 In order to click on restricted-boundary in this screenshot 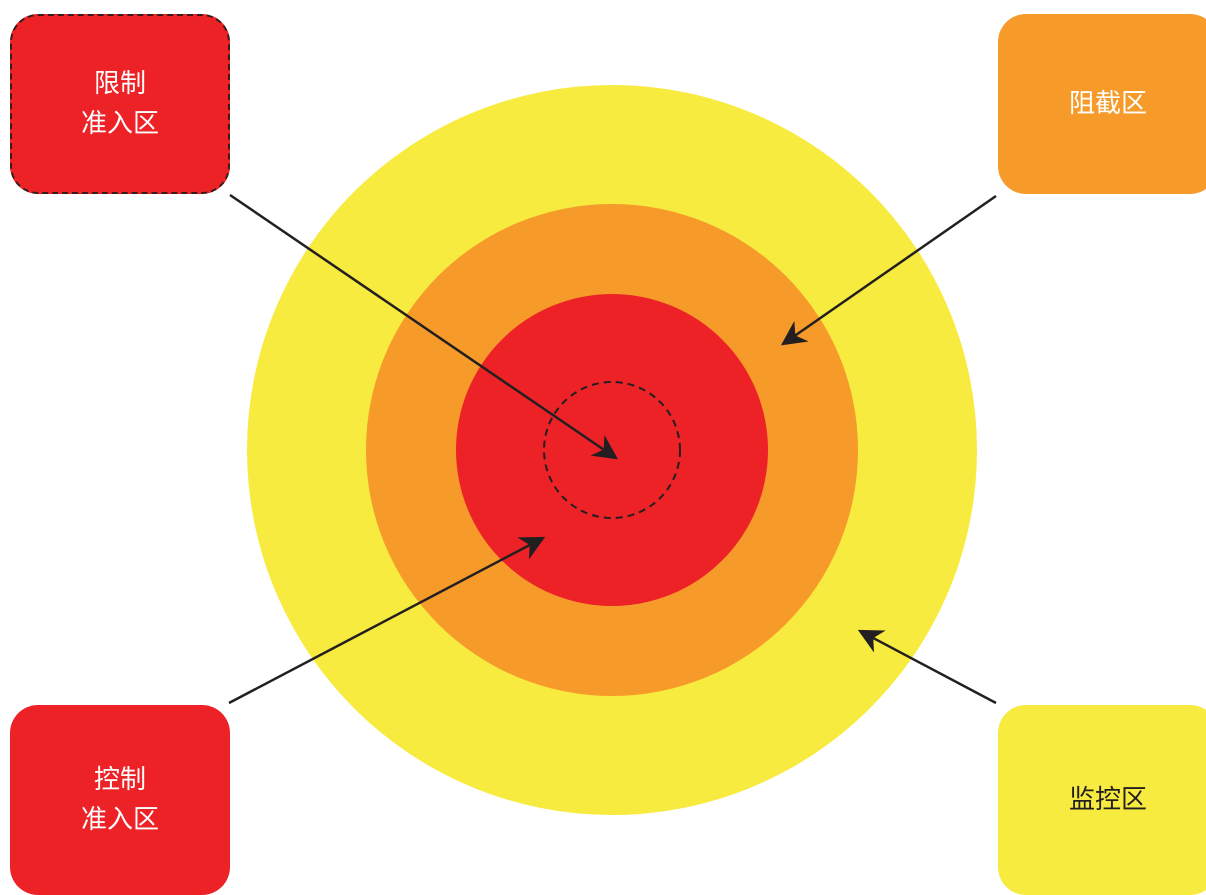, I will do `click(612, 450)`.